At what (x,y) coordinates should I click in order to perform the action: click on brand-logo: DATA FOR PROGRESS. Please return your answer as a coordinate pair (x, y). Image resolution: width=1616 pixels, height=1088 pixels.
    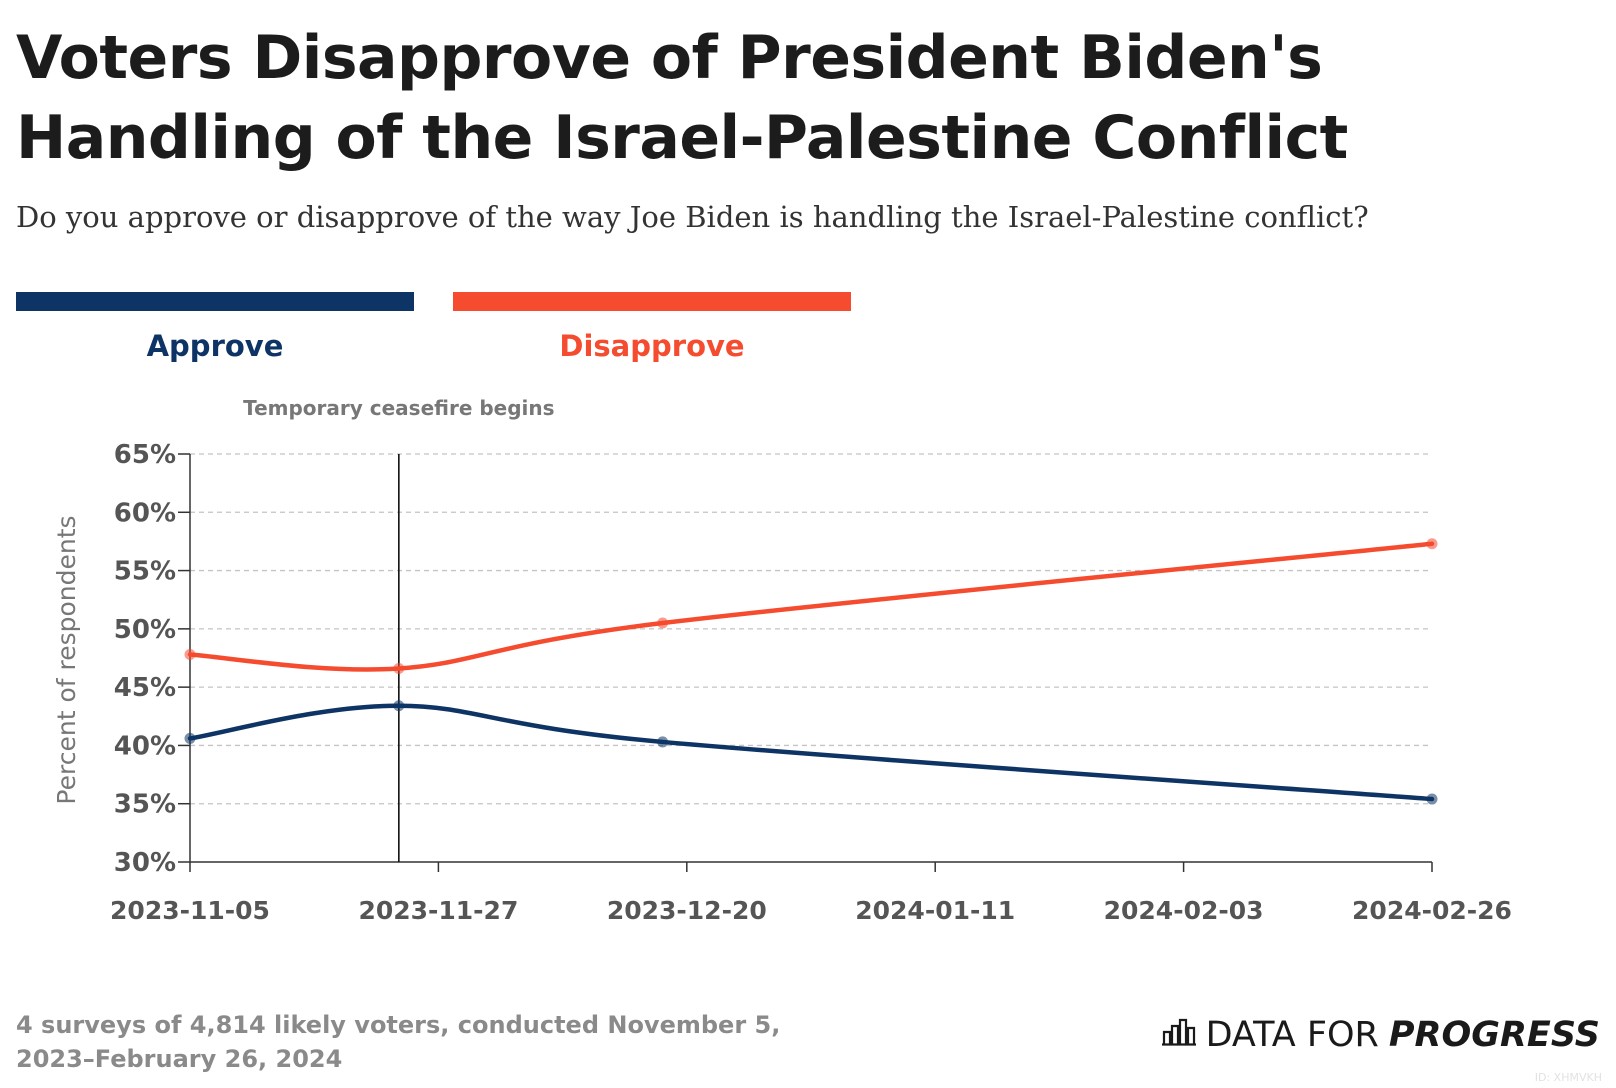
    Looking at the image, I should click on (1380, 1035).